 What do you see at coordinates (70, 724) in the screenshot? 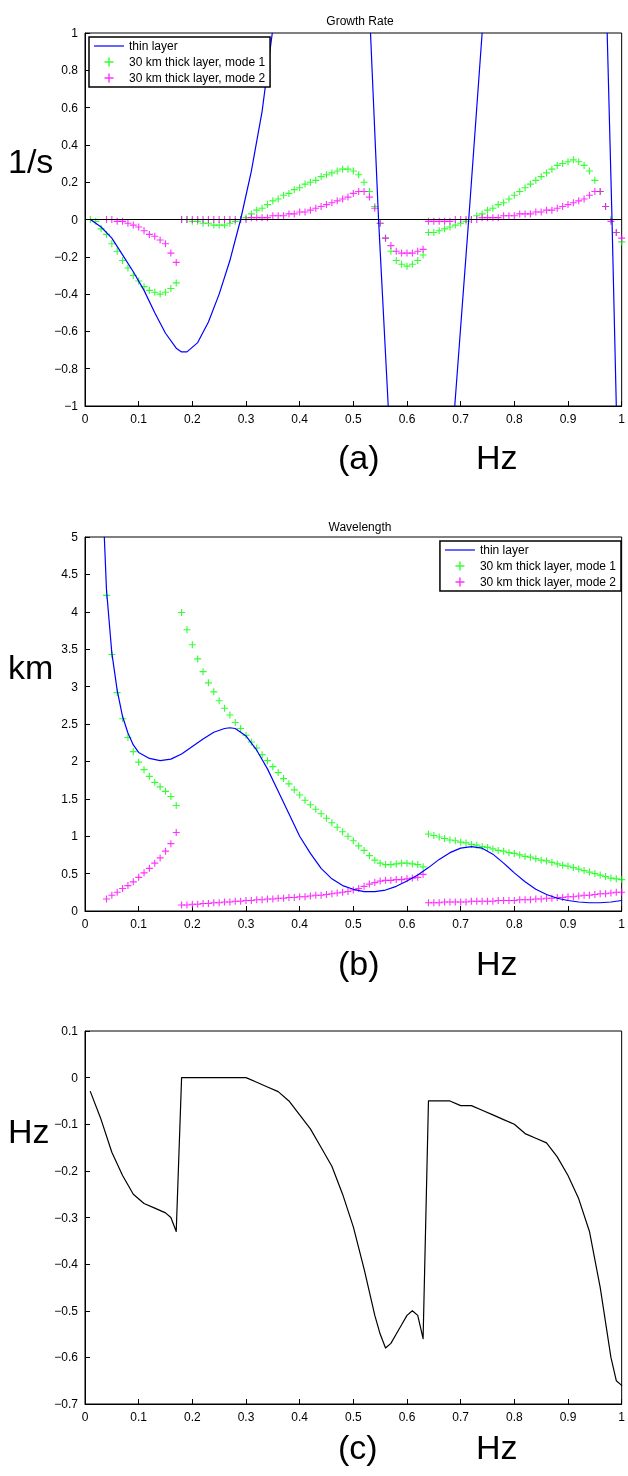
I see `y-tick-label: 2.5` at bounding box center [70, 724].